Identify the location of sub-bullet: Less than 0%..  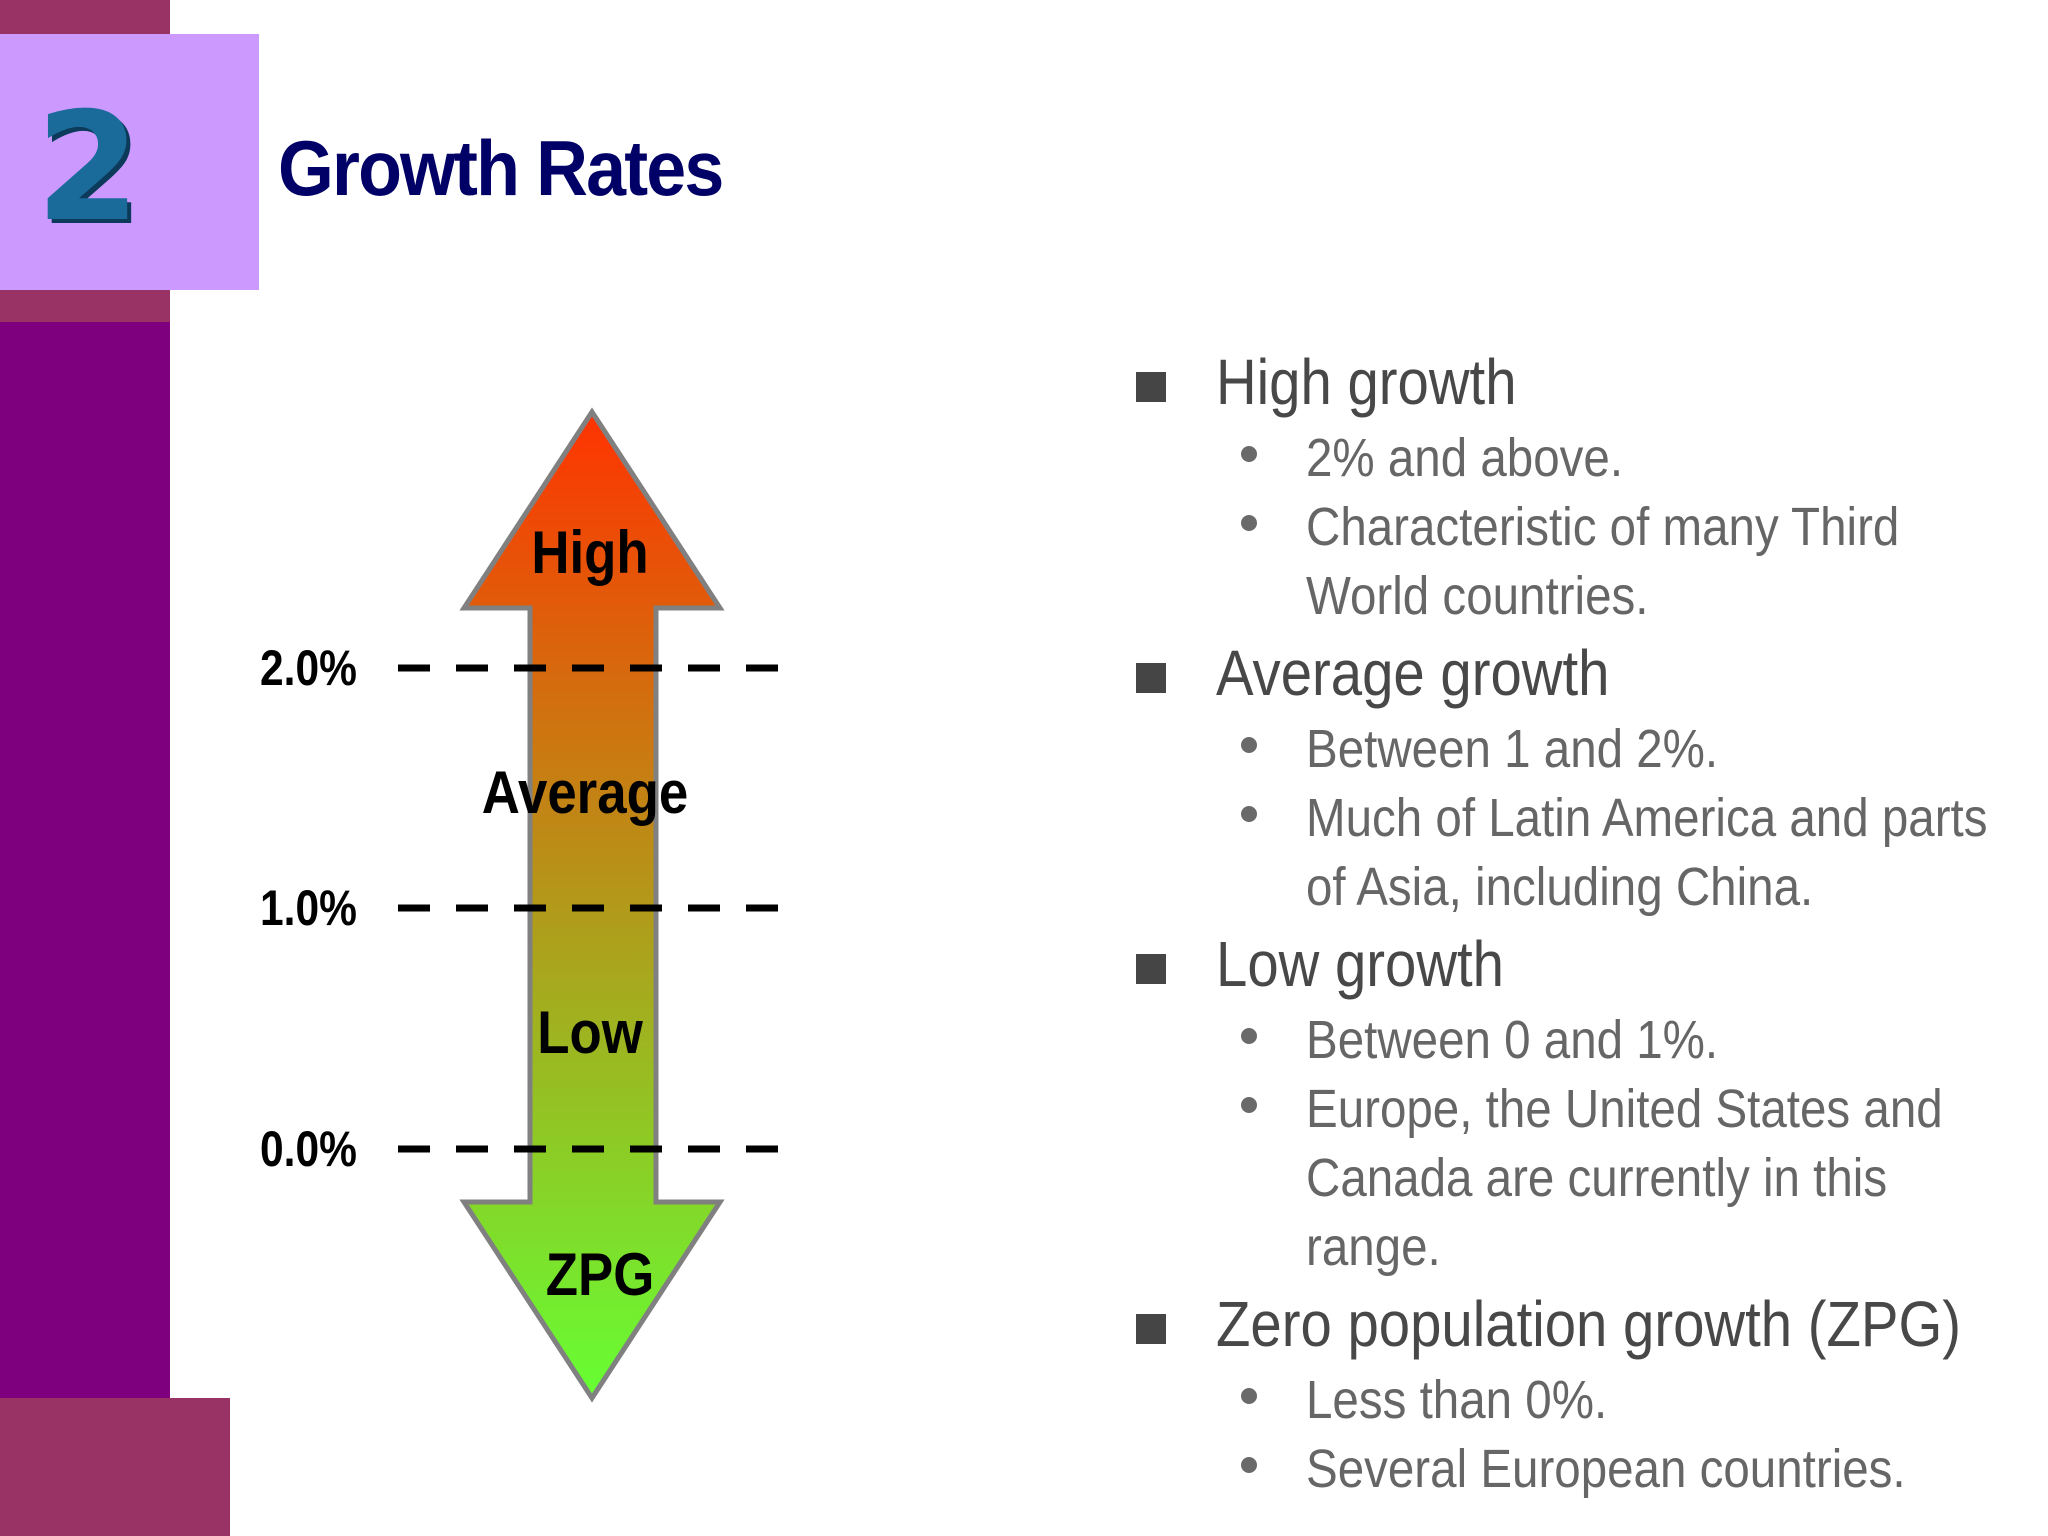
(1576, 1400).